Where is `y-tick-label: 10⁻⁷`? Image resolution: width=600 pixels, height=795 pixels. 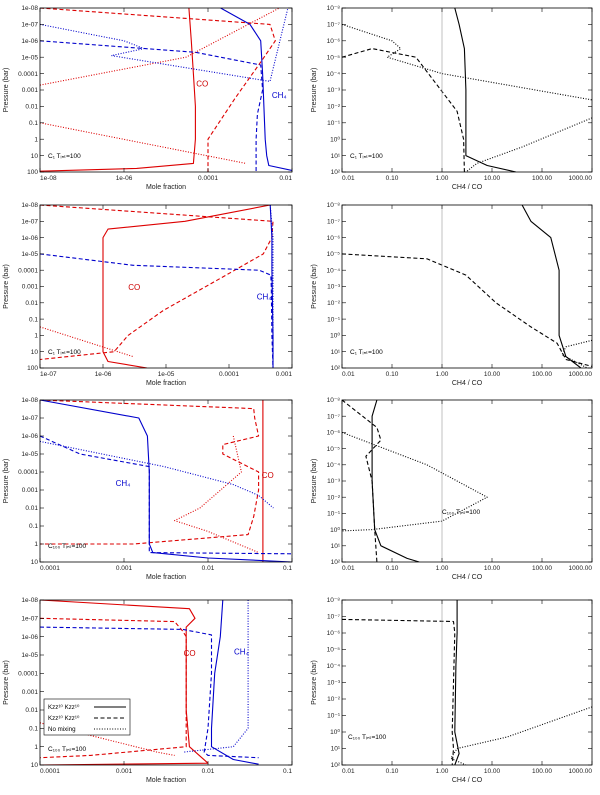
y-tick-label: 10⁻⁷ is located at coordinates (334, 25).